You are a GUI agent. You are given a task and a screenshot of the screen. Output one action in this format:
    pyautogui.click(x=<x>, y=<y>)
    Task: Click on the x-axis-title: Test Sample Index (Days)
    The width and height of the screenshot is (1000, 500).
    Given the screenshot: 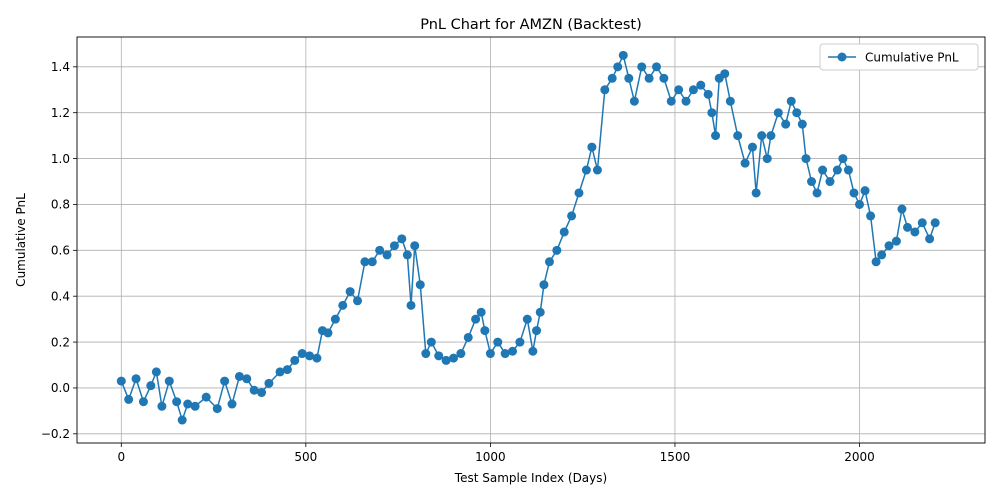 What is the action you would take?
    pyautogui.click(x=530, y=478)
    